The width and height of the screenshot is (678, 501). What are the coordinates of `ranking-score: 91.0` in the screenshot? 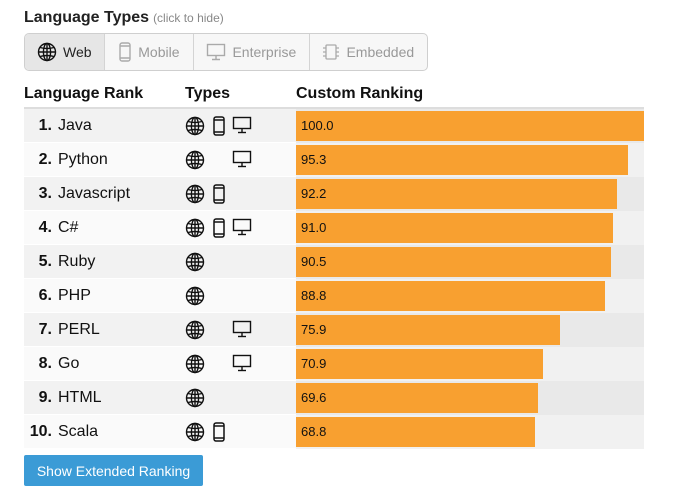 It's located at (314, 227).